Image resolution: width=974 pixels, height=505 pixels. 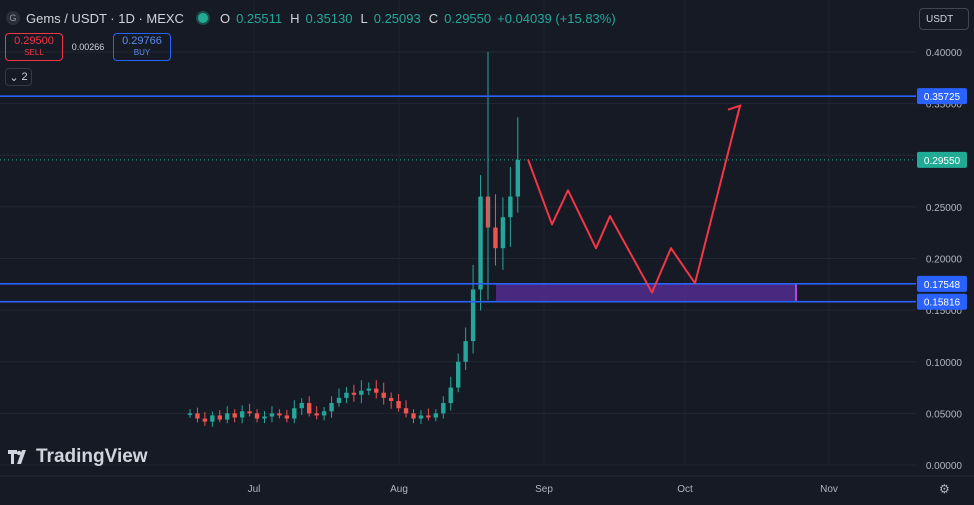 What do you see at coordinates (944, 489) in the screenshot?
I see `gear-icon: ⚙` at bounding box center [944, 489].